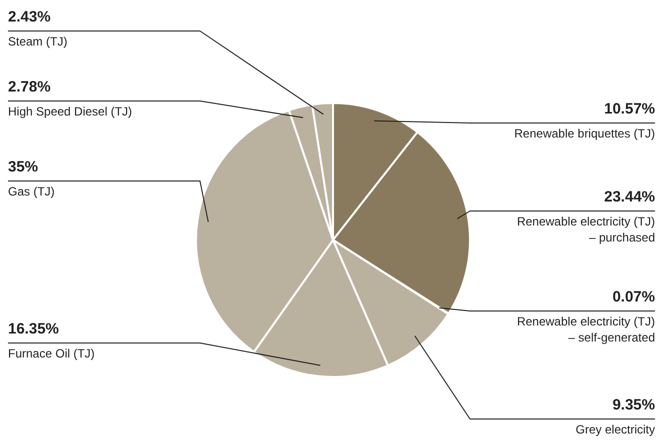 Image resolution: width=664 pixels, height=443 pixels. Describe the element at coordinates (629, 109) in the screenshot. I see `data-label: 10.57%` at that location.